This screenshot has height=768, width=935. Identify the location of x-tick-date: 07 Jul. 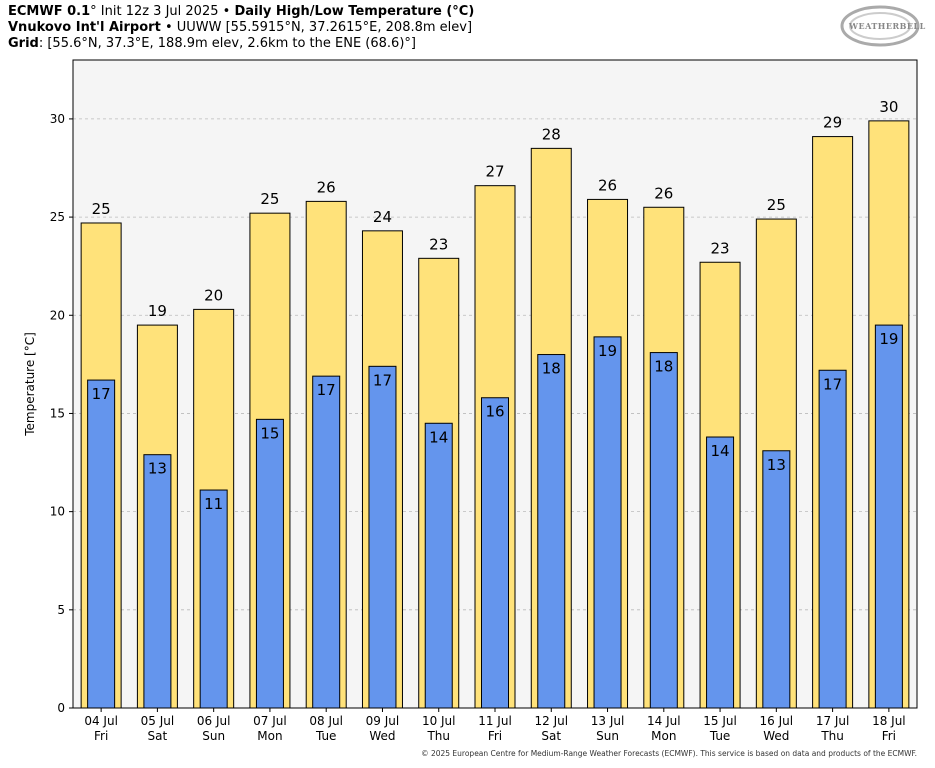
(270, 721).